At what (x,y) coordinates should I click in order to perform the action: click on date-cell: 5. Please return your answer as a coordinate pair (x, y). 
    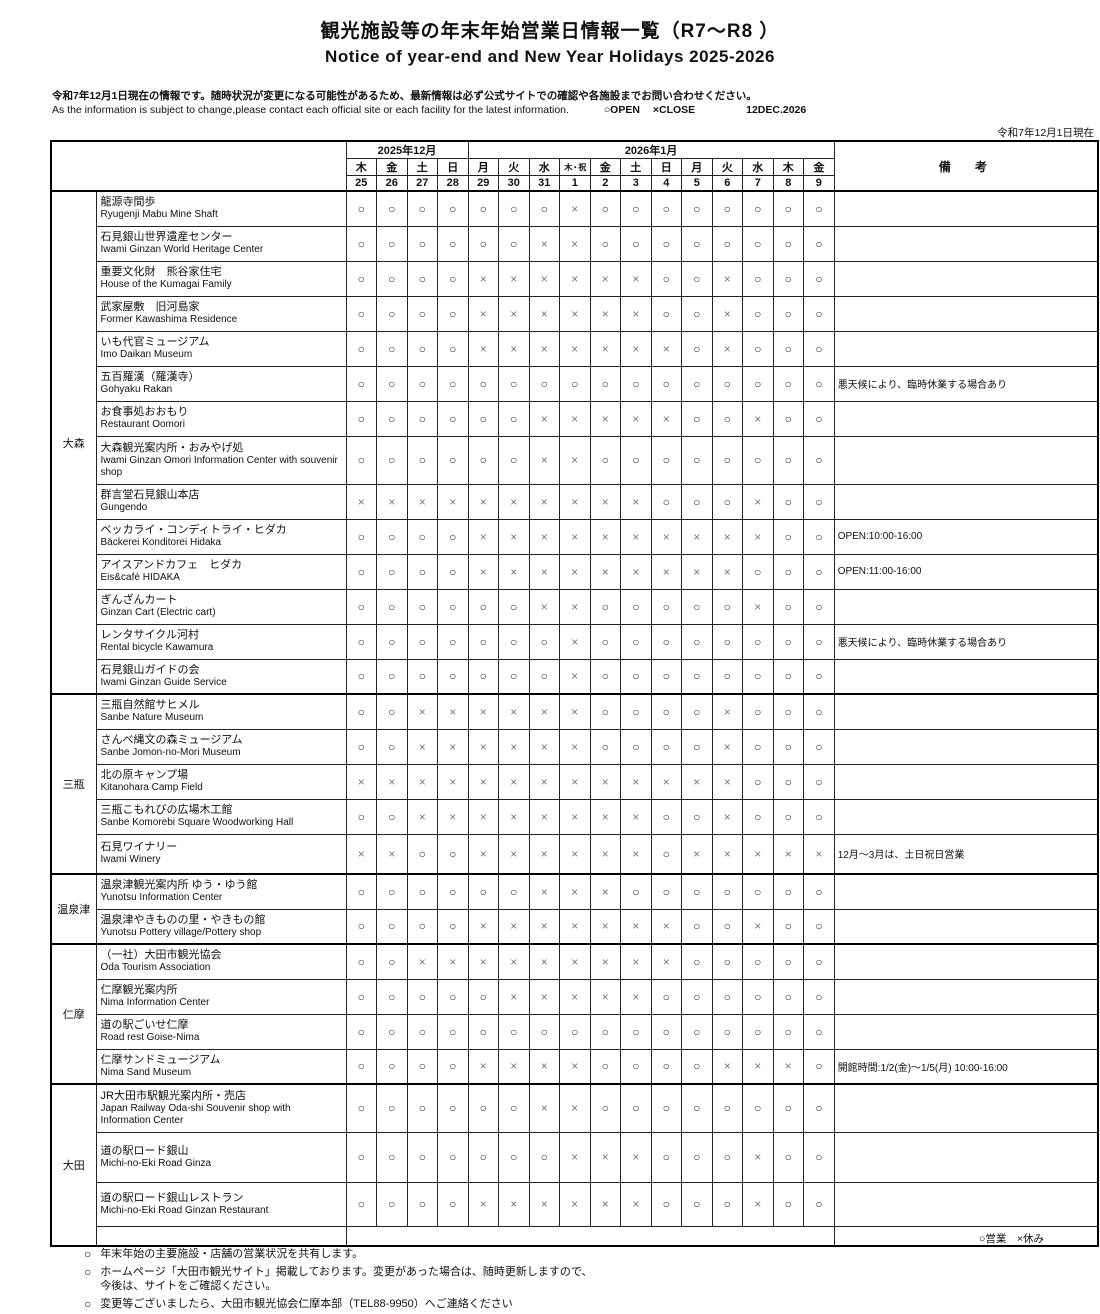
    Looking at the image, I should click on (697, 183).